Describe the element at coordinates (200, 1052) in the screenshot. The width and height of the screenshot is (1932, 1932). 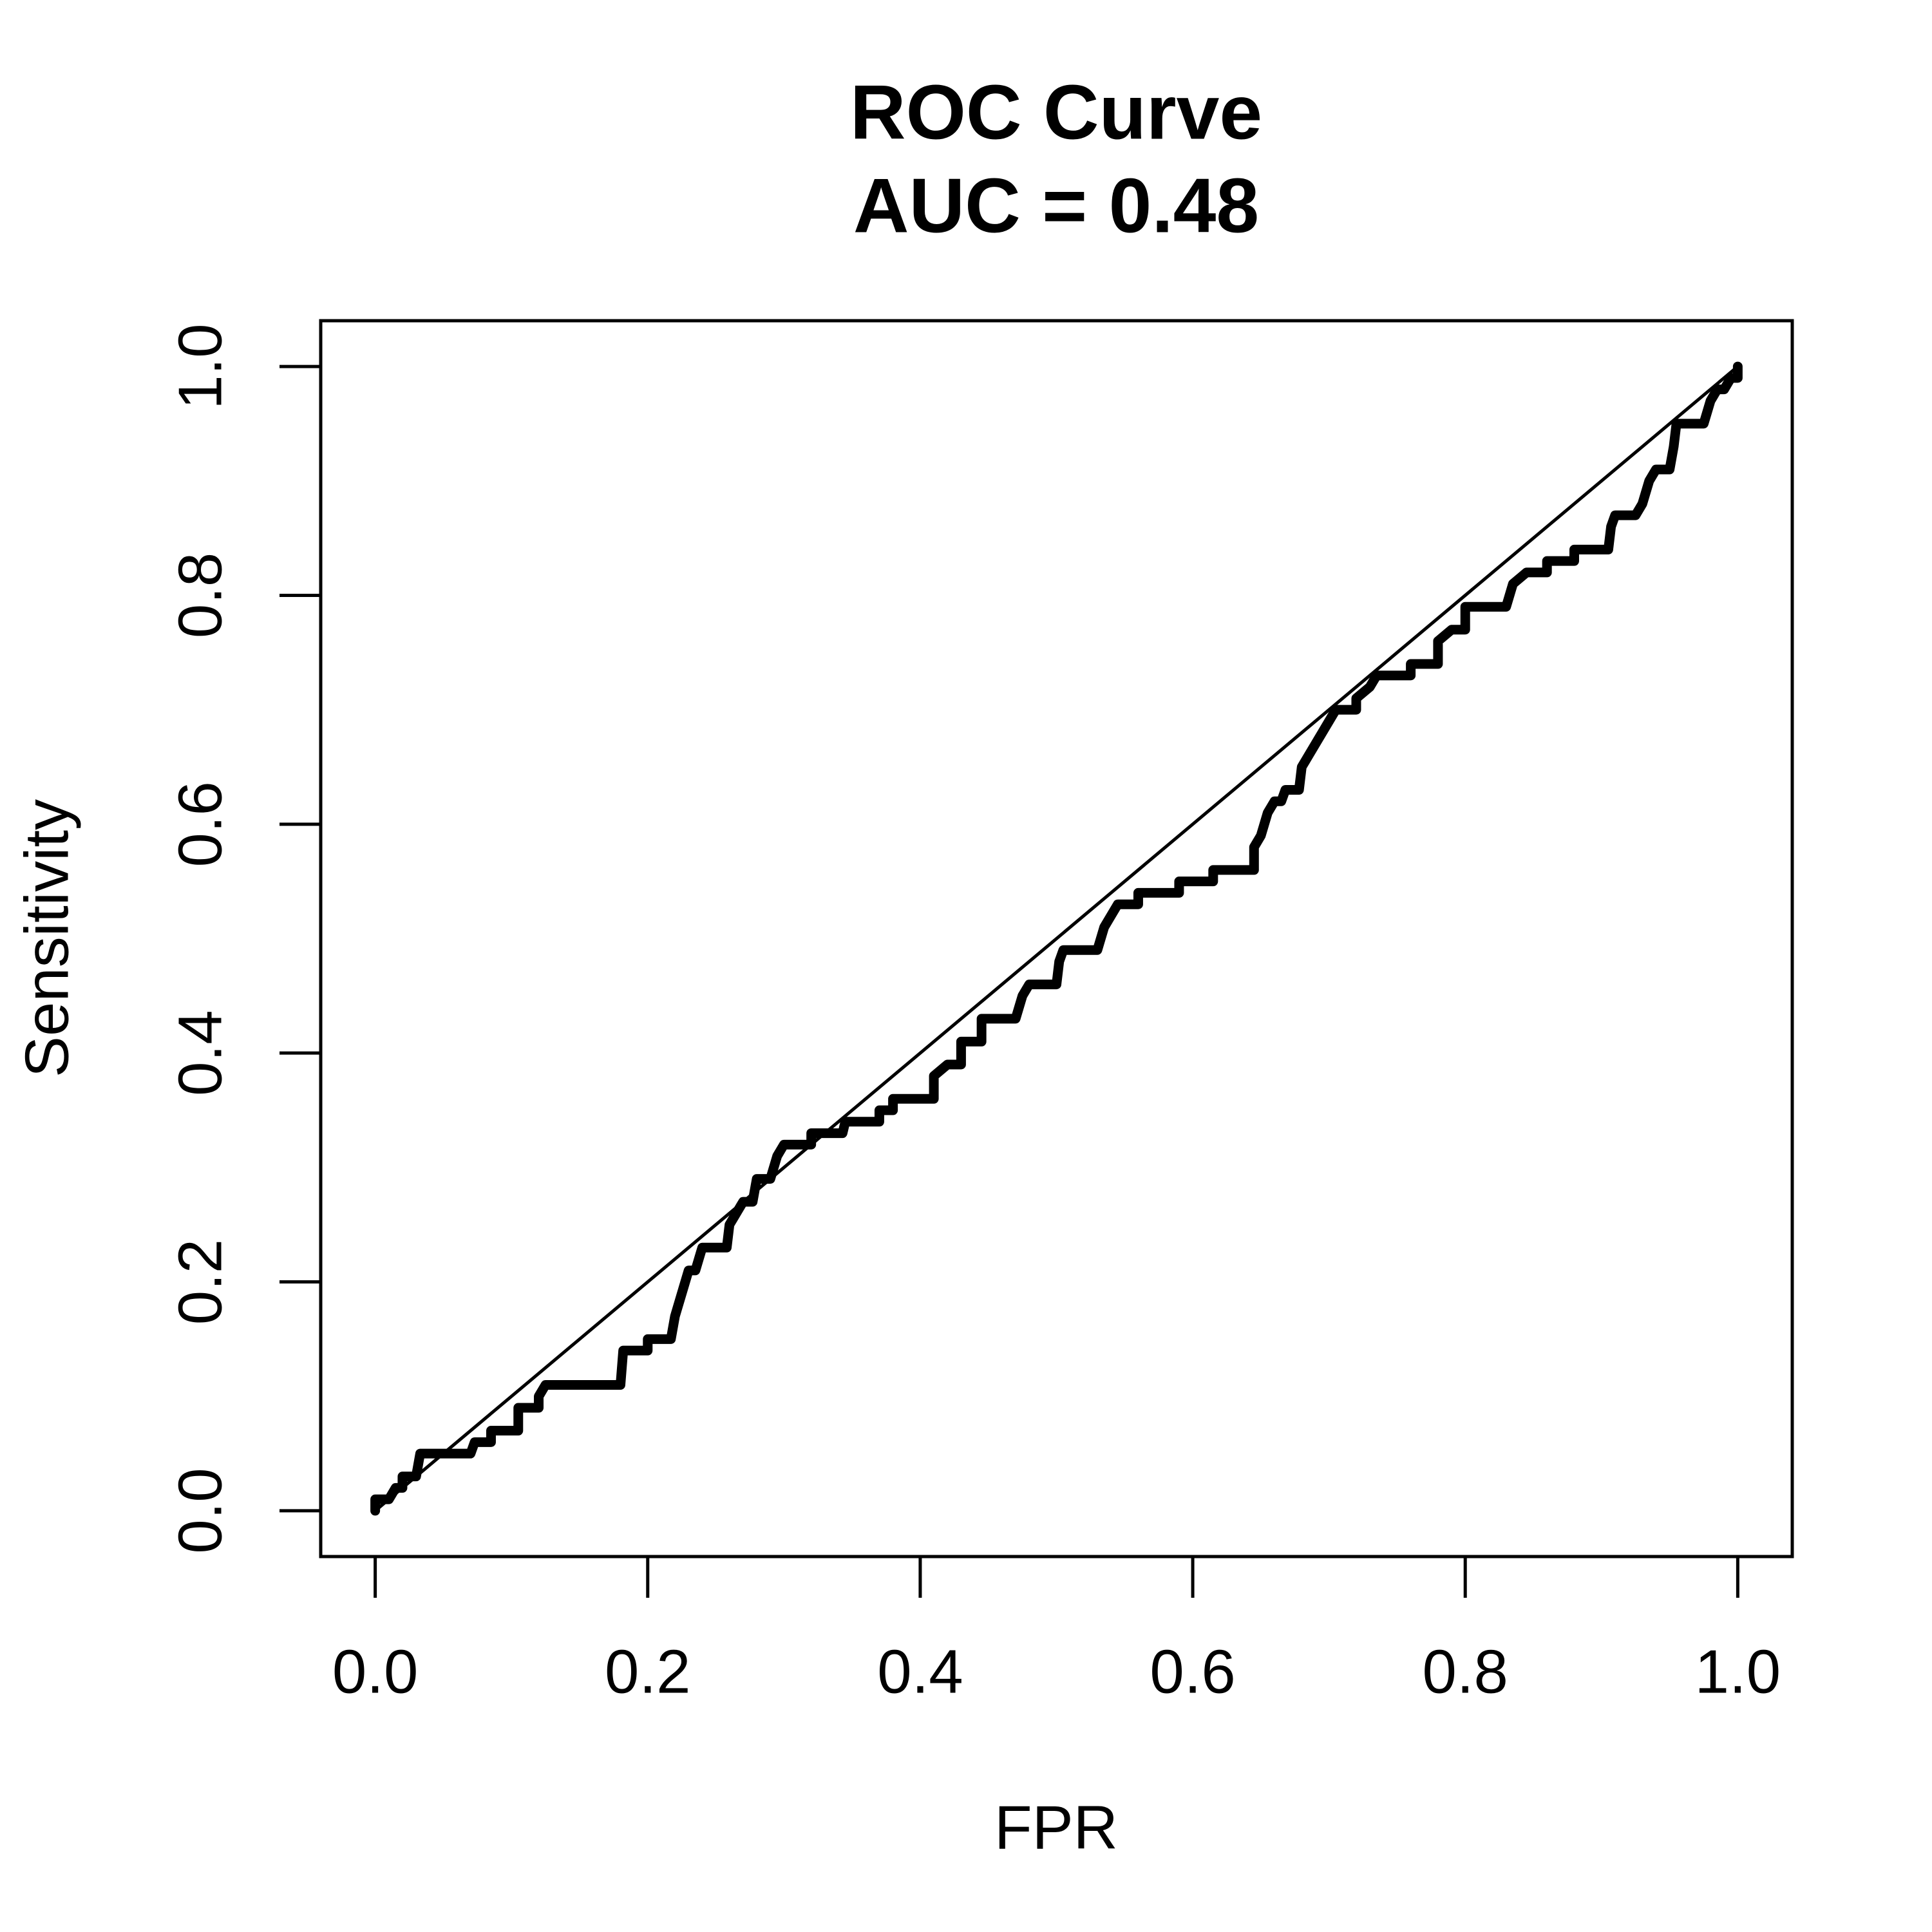
I see `y-tick-label: 0.4` at that location.